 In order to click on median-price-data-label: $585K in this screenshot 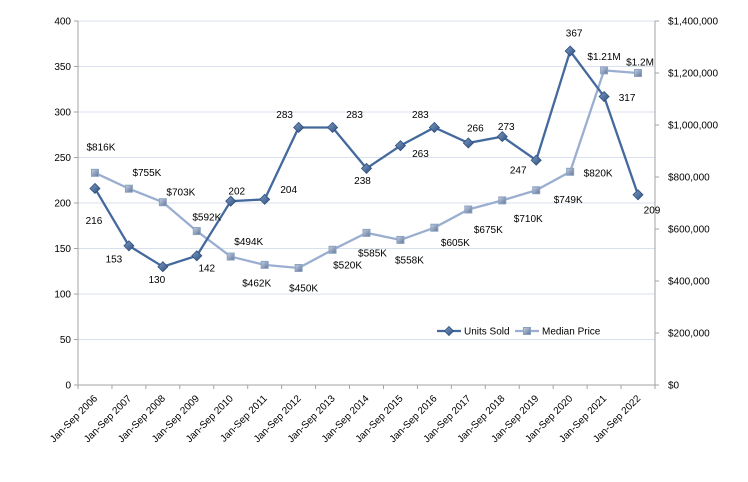, I will do `click(372, 253)`.